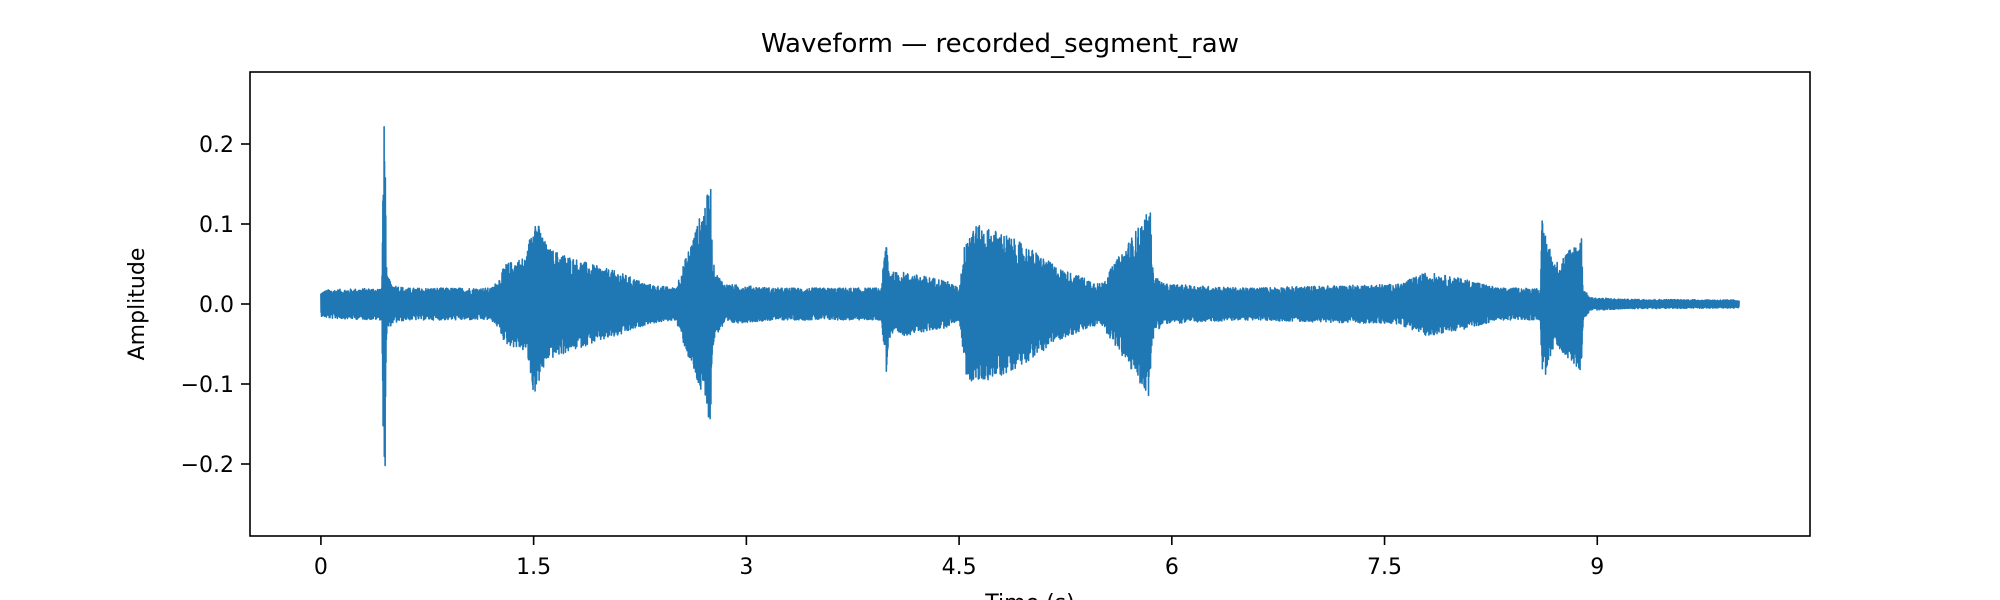  I want to click on y-tick-label: 0.2, so click(216, 145).